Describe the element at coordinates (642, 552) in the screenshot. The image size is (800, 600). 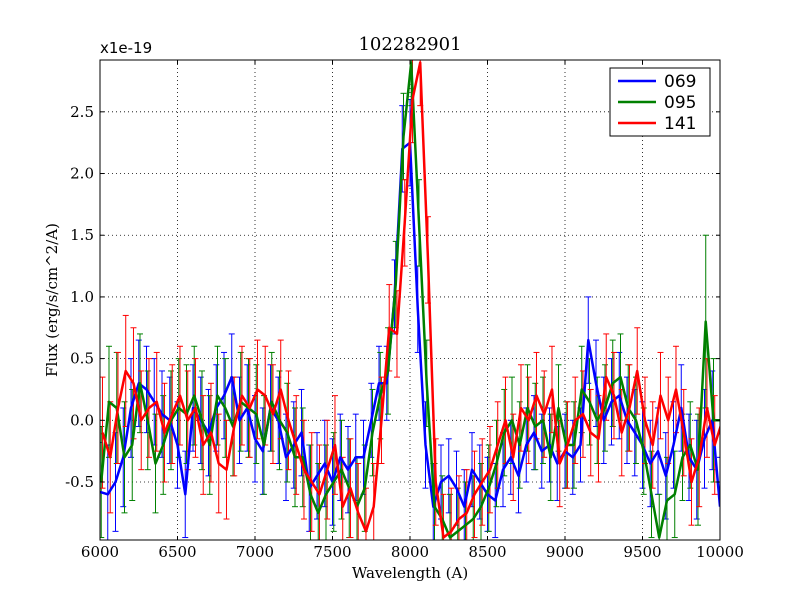
I see `x-tick-label: 9500` at that location.